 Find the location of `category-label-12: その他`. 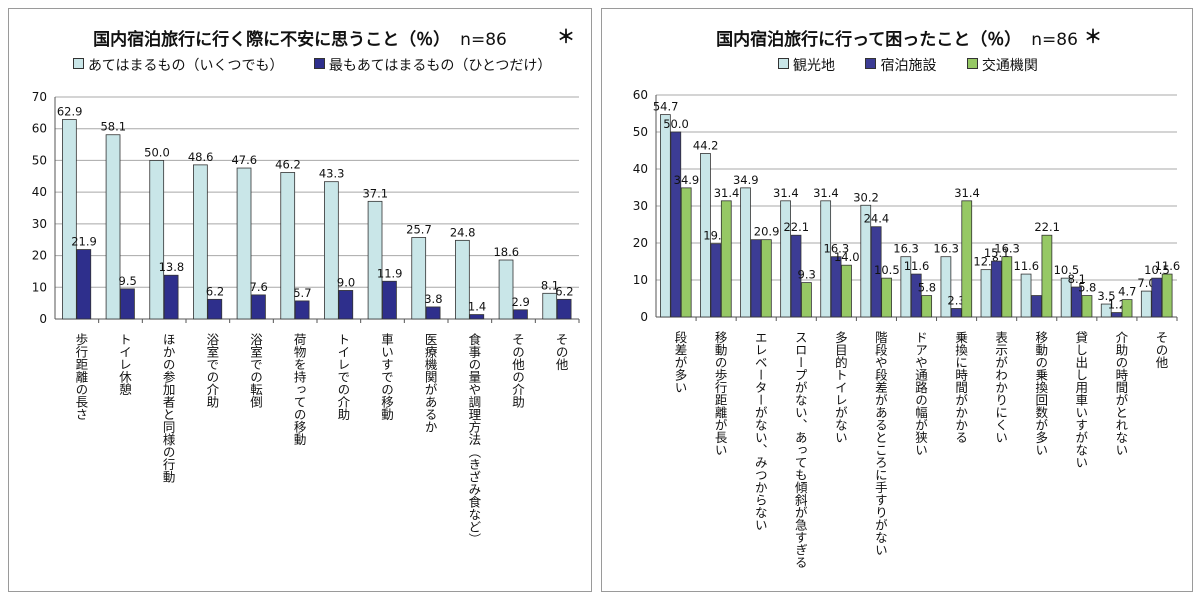

category-label-12: その他 is located at coordinates (561, 352).